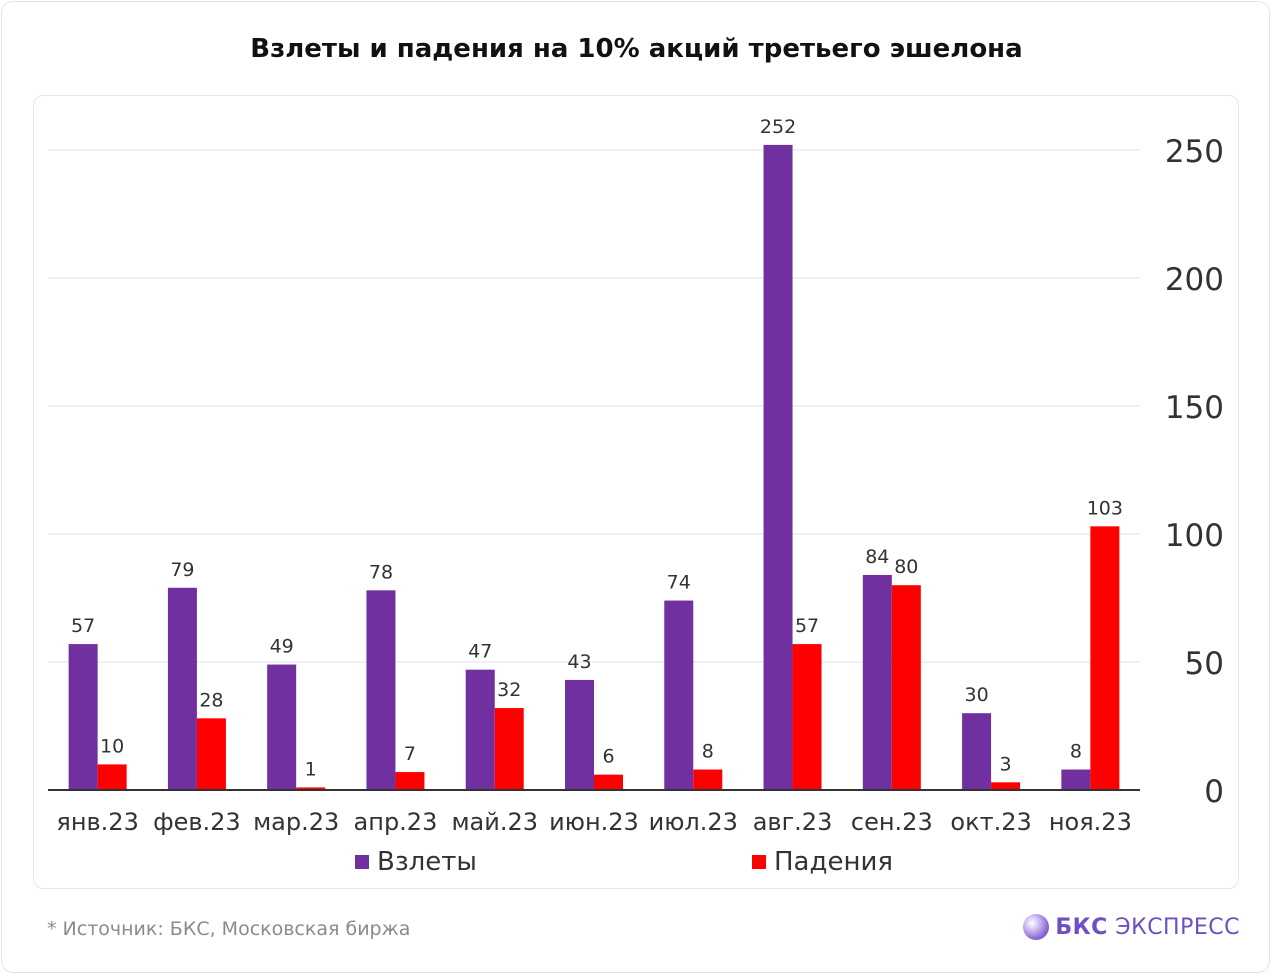 This screenshot has width=1273, height=976. I want to click on legend-label-up: Взлеты, so click(427, 862).